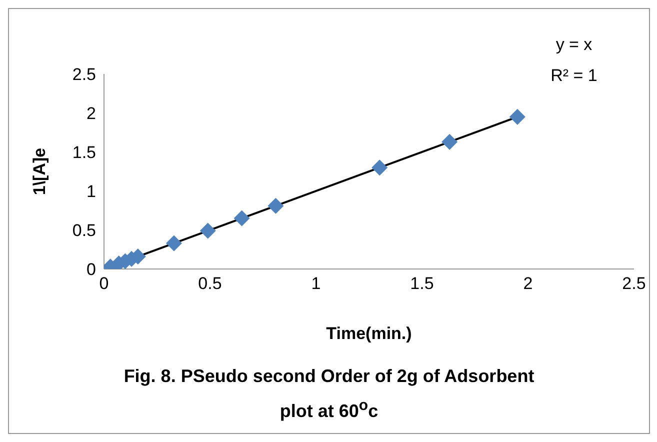  What do you see at coordinates (210, 284) in the screenshot?
I see `x-tick-label: 0.5` at bounding box center [210, 284].